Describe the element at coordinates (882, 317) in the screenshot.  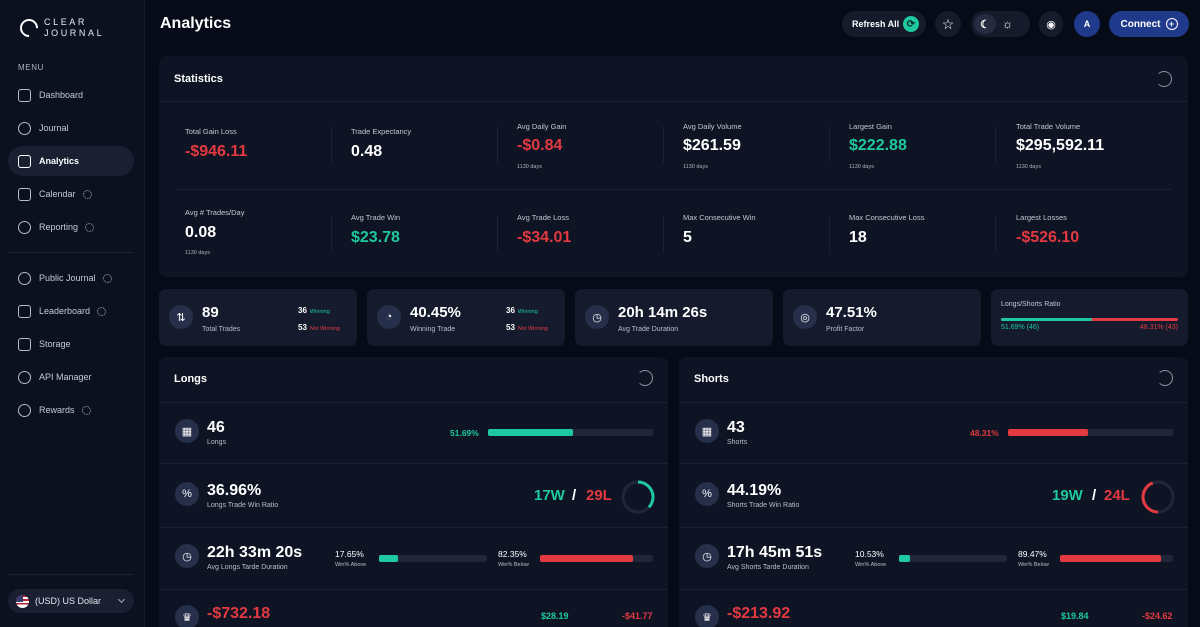
I see `profit-factor-card: ◎ 47.51% Profit Factor` at that location.